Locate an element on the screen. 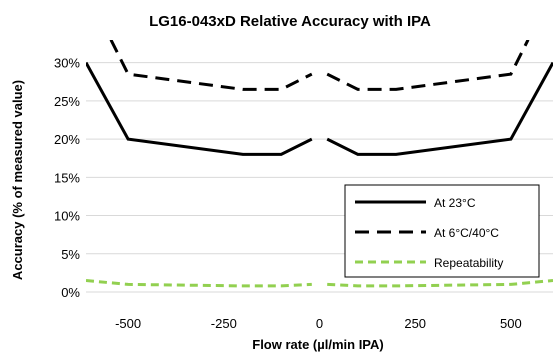 The width and height of the screenshot is (554, 358). y-tick-label: 5% is located at coordinates (70, 254).